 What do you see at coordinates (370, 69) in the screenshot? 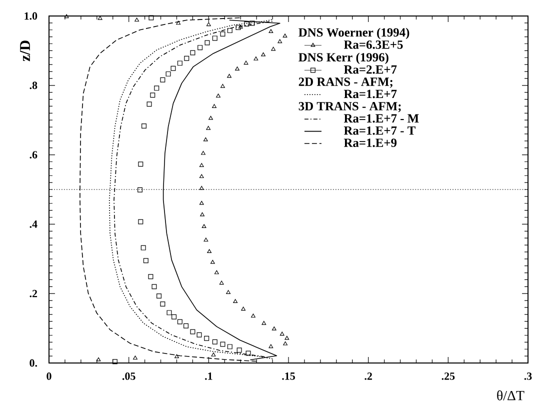
I see `legend-label: Ra=2.E+7` at bounding box center [370, 69].